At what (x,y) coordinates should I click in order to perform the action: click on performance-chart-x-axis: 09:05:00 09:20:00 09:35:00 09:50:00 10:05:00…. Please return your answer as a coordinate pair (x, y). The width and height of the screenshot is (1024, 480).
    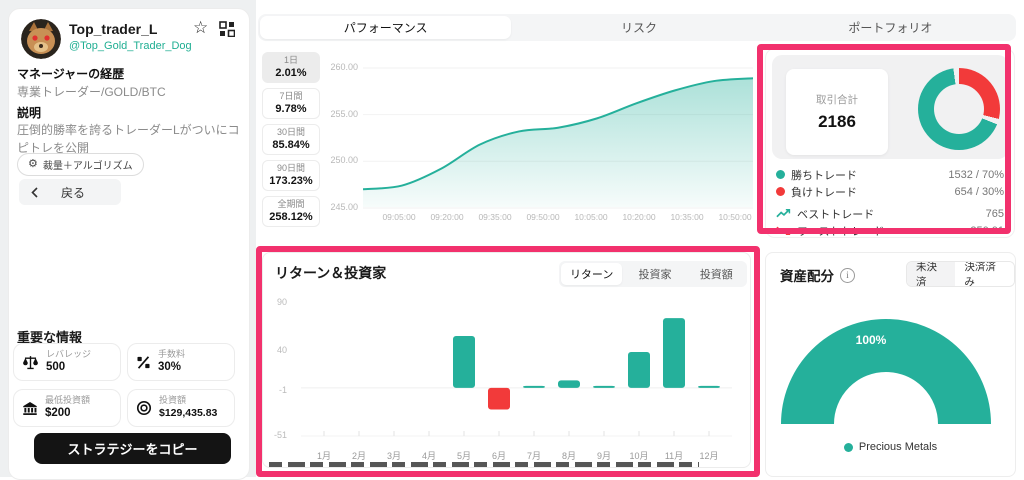
    Looking at the image, I should click on (567, 217).